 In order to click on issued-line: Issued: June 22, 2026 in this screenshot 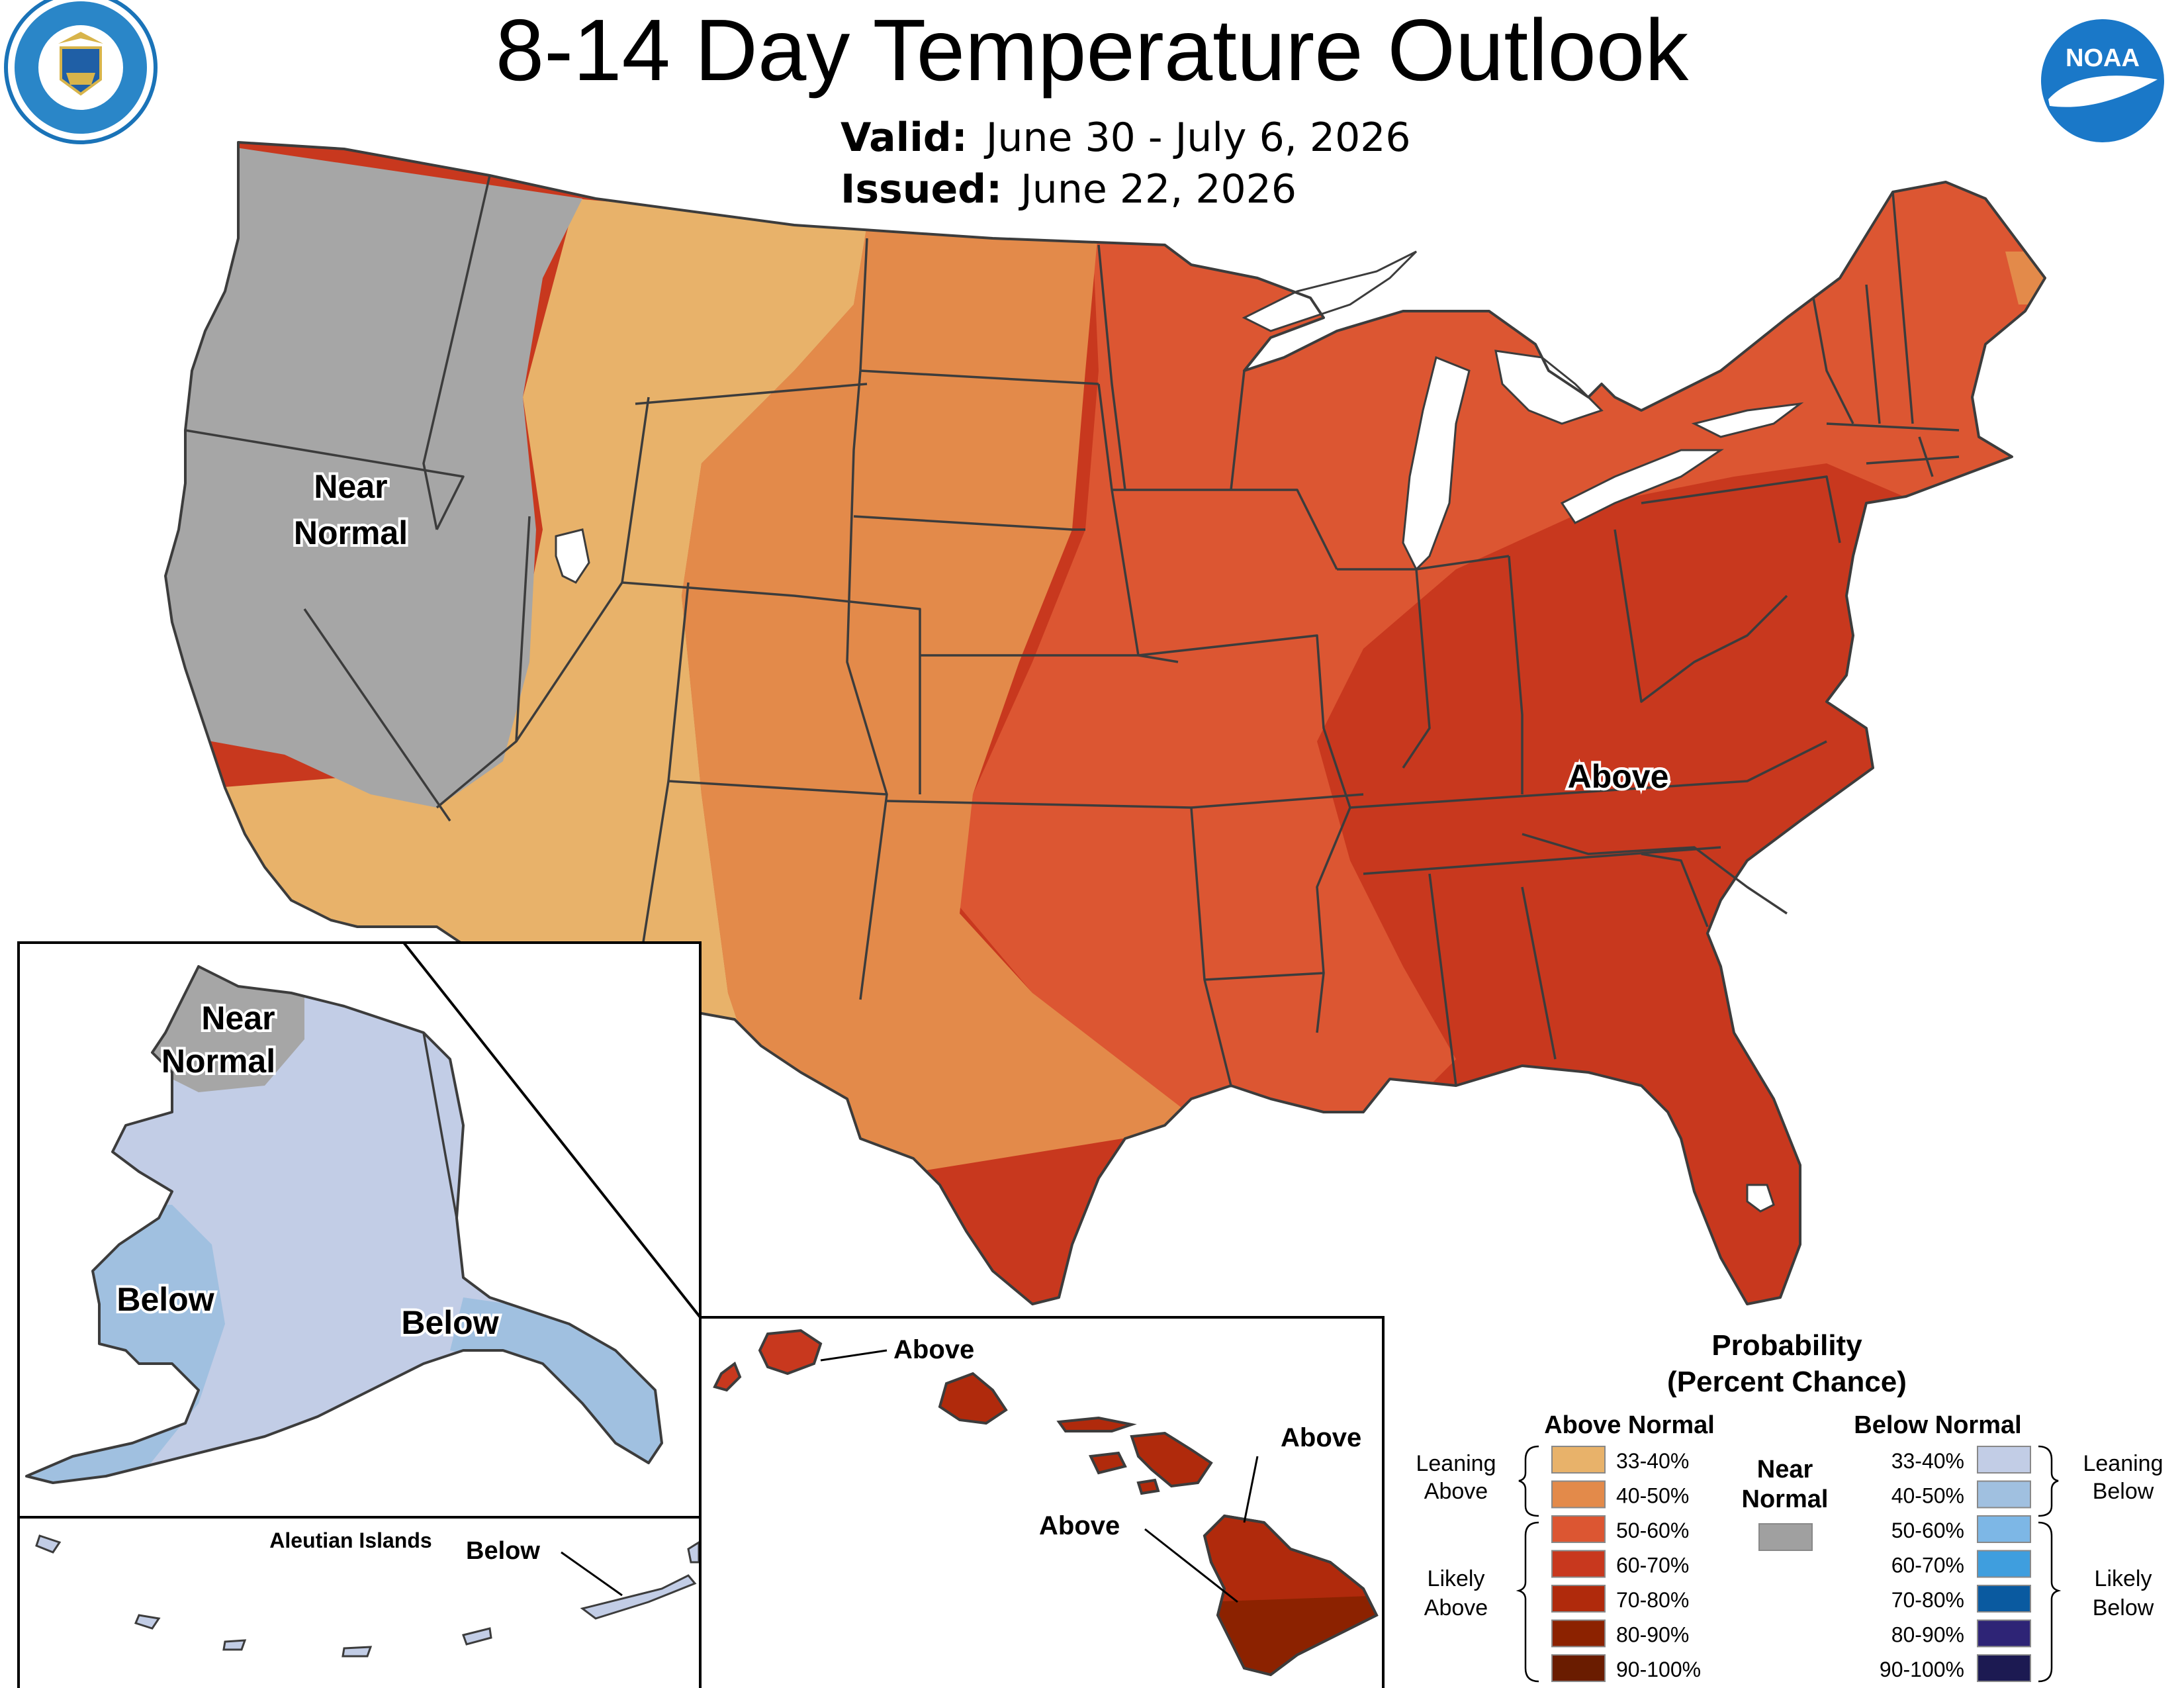, I will do `click(1069, 189)`.